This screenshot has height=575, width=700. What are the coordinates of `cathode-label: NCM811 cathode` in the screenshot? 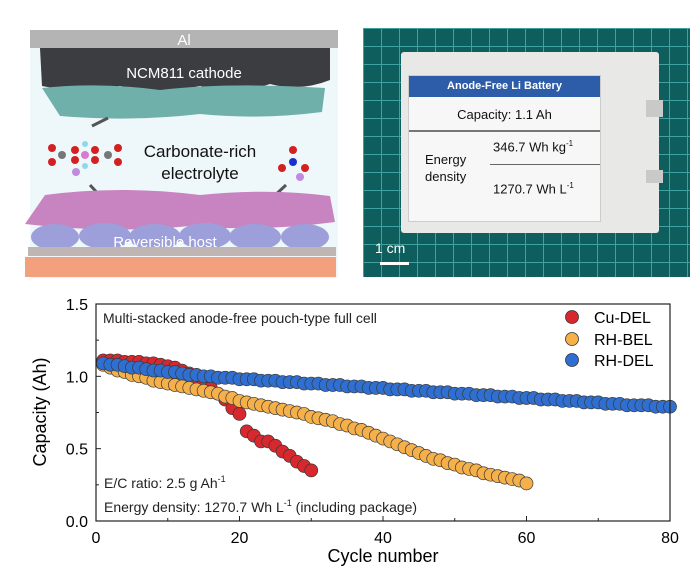 It's located at (184, 73).